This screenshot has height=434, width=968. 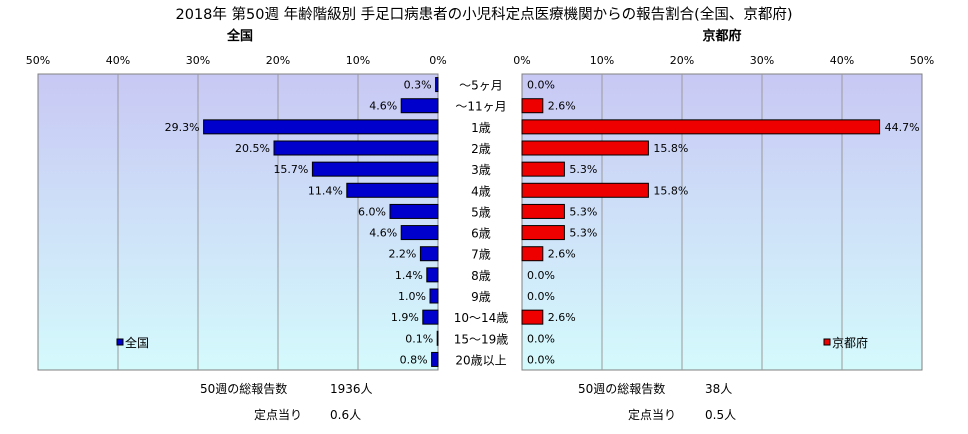 I want to click on national-tick-label: 40%, so click(x=118, y=60).